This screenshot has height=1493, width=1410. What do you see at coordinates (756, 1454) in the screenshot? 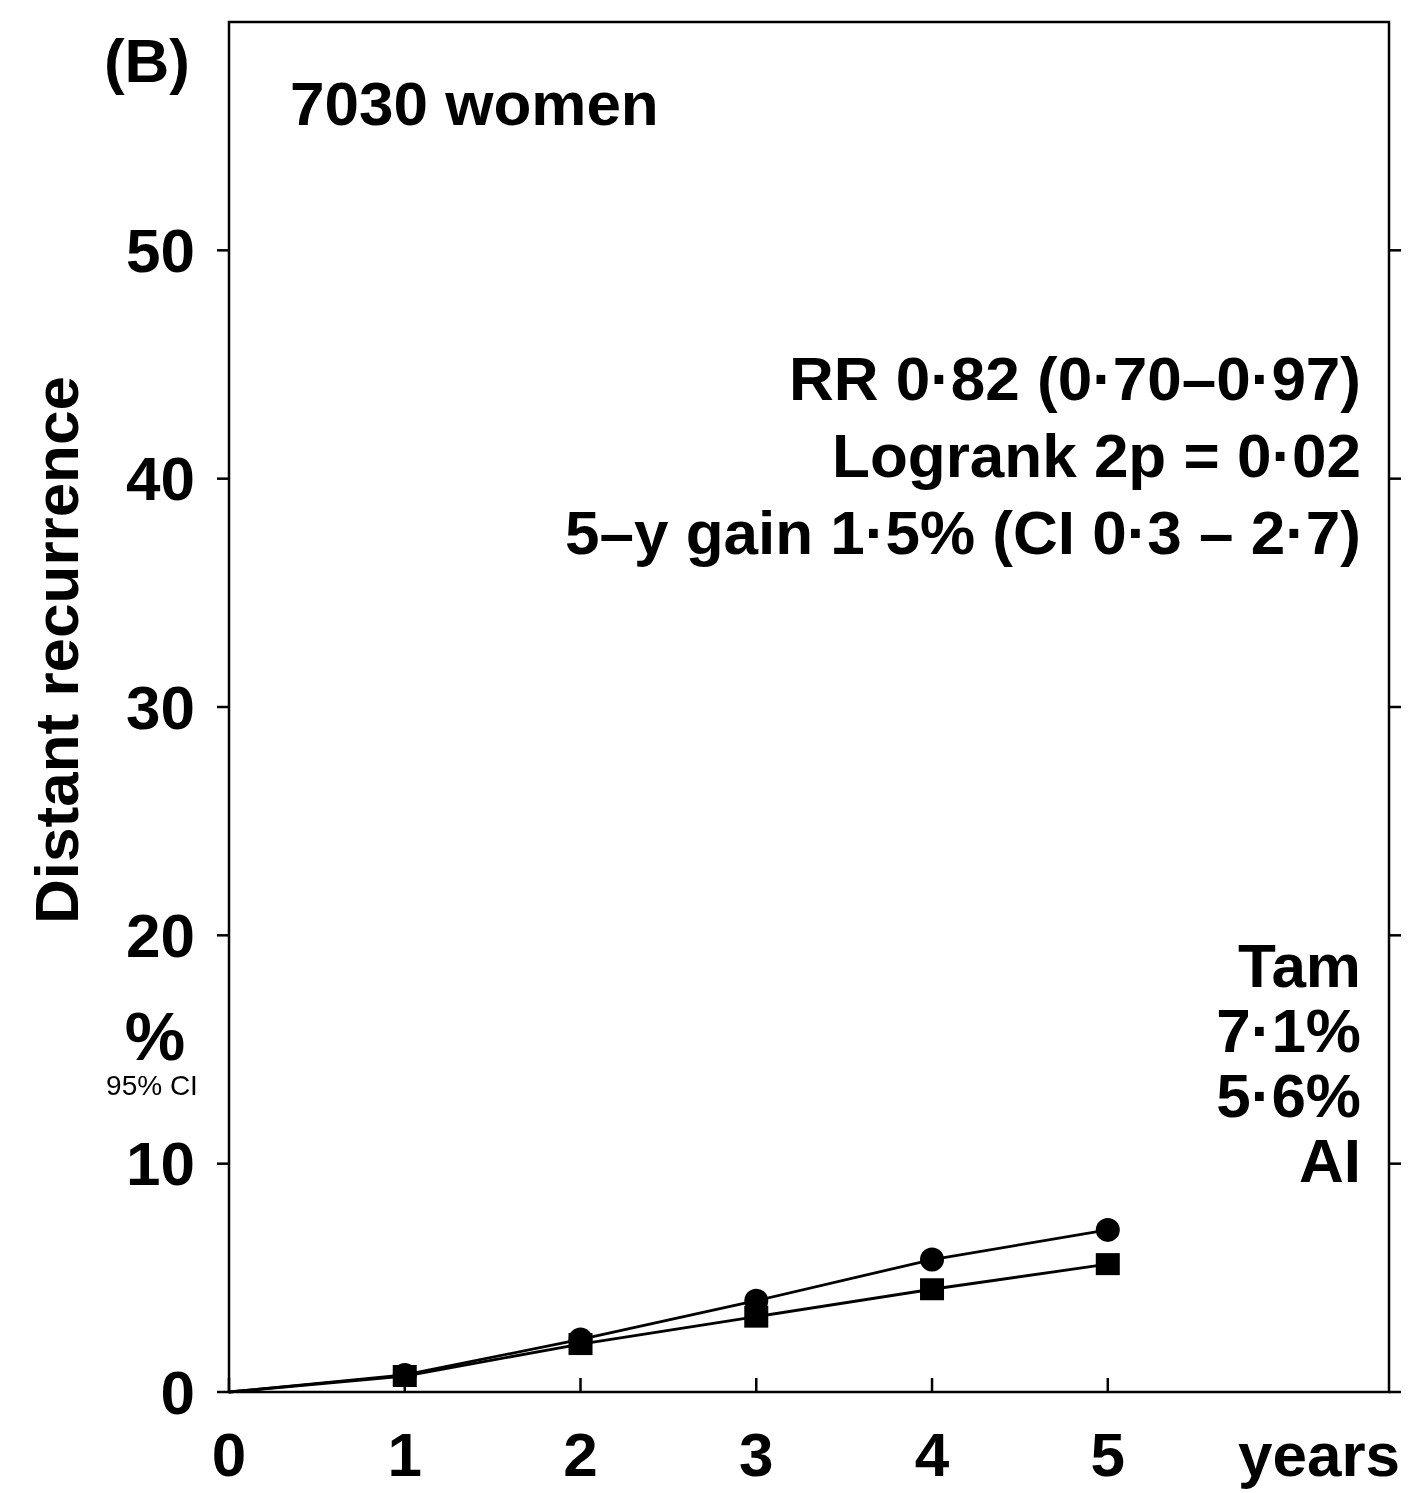
I see `x-tick-label: 3` at bounding box center [756, 1454].